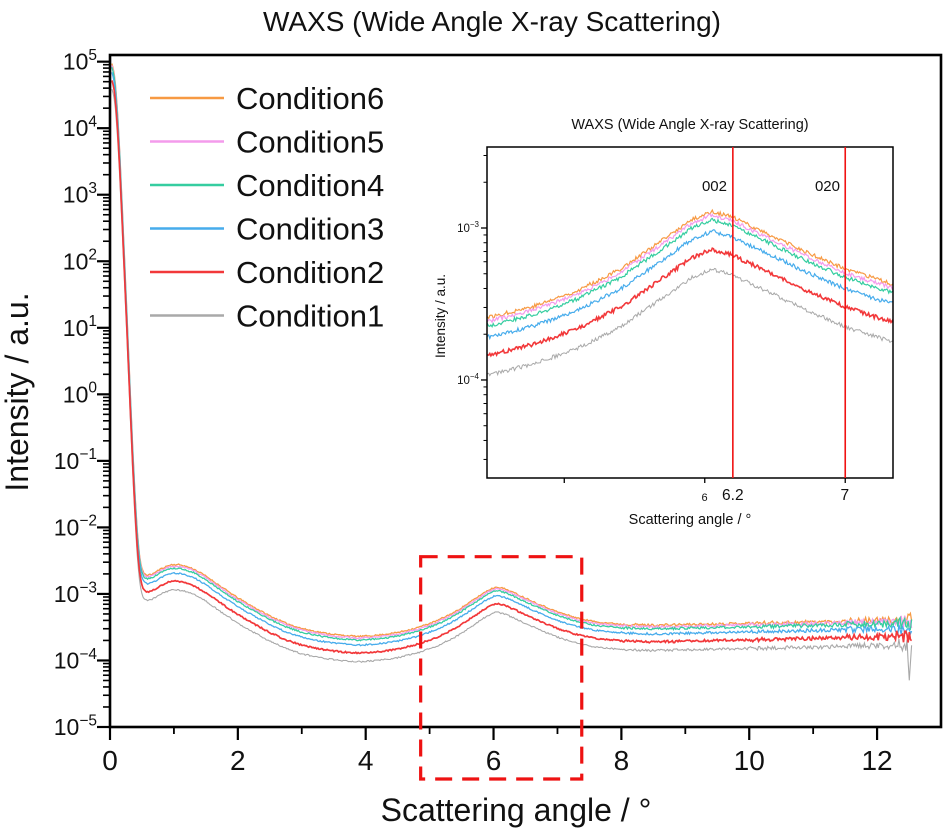  Describe the element at coordinates (468, 379) in the screenshot. I see `inset-y-tick-label: 10⁻⁴` at that location.